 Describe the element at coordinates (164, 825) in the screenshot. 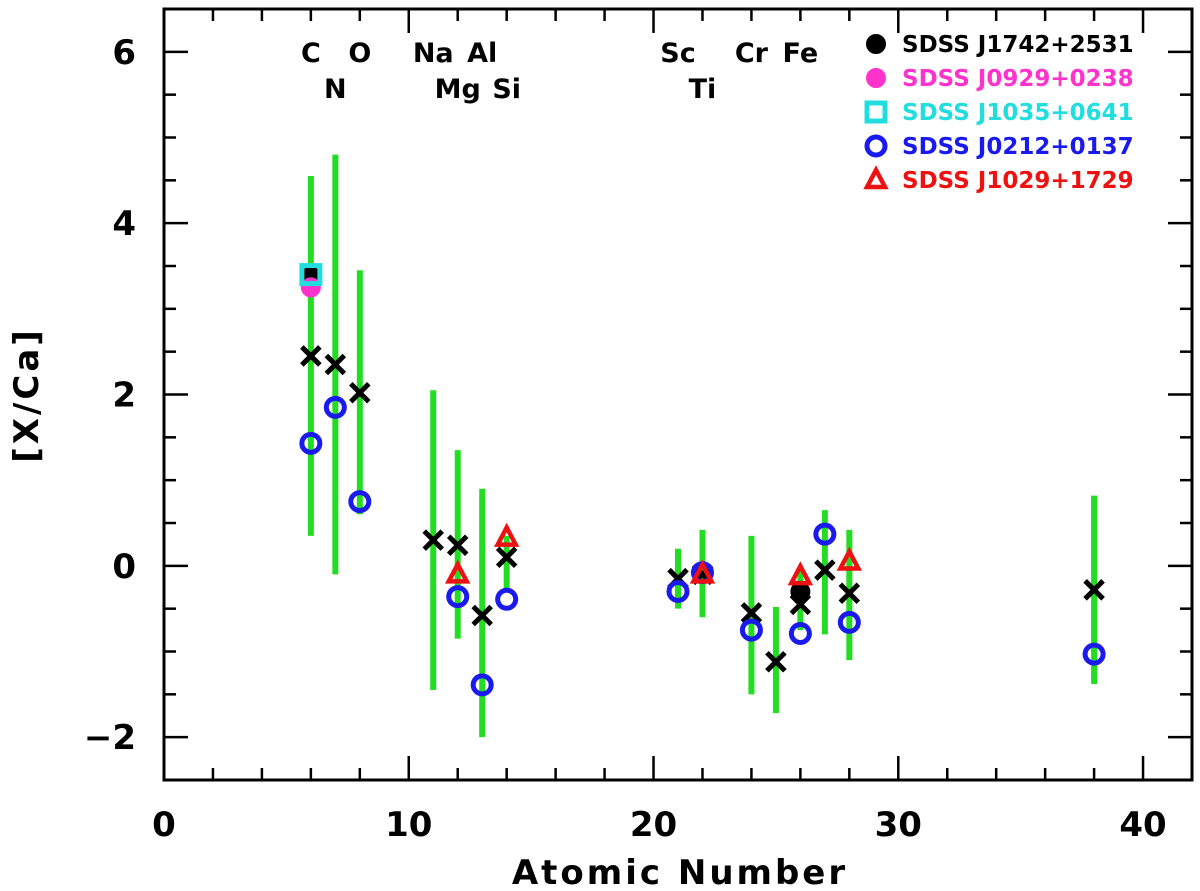

I see `x-tick-label: 0` at that location.